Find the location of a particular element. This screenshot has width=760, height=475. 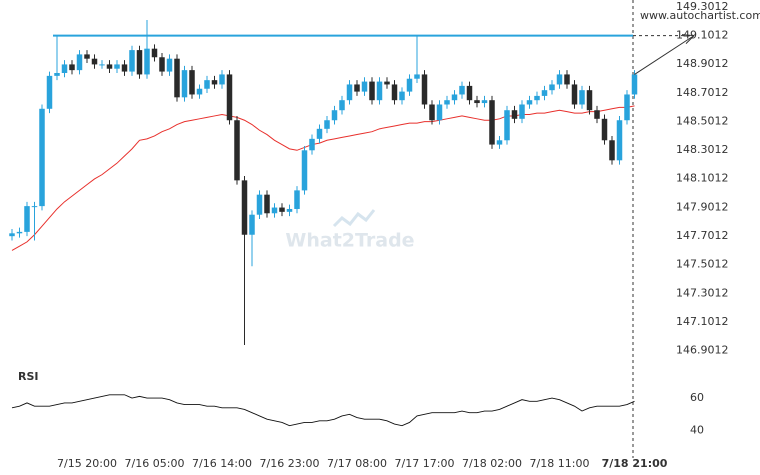

y-tick-label: 148.5012 is located at coordinates (702, 120).